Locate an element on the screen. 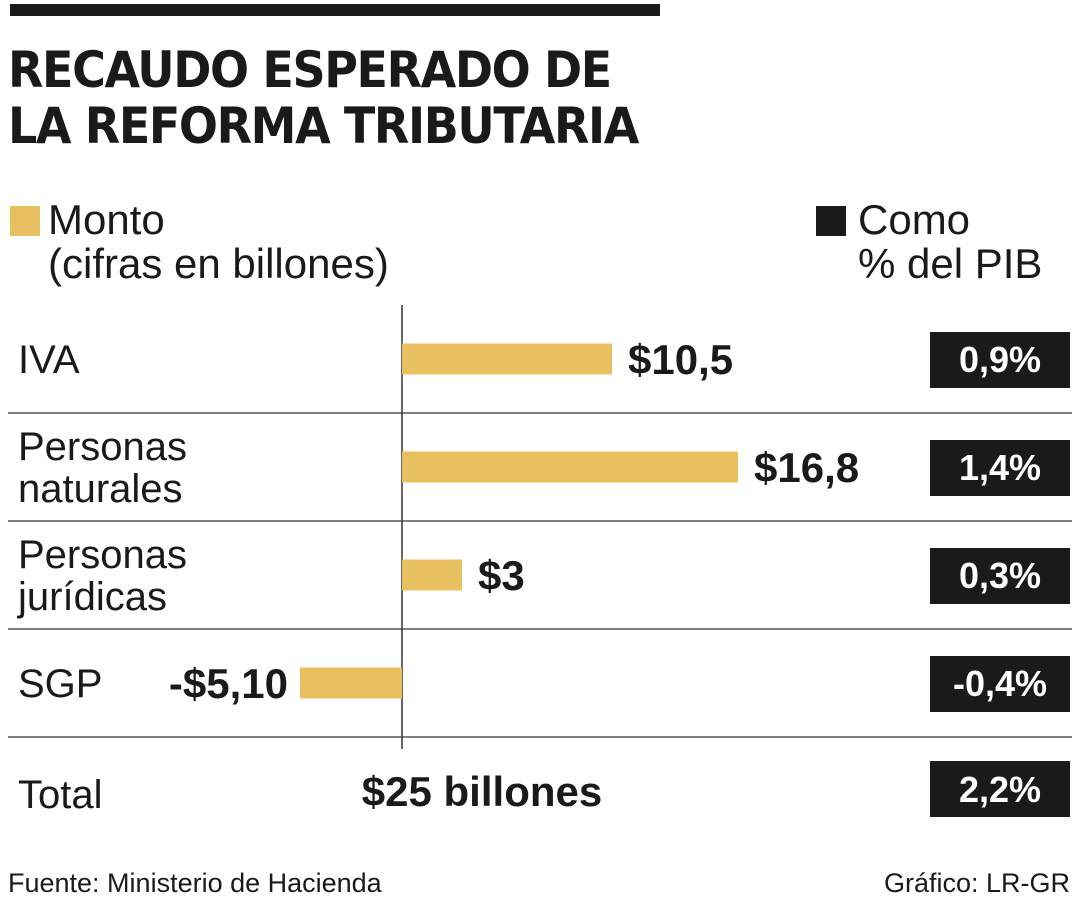 The image size is (1080, 900). pct-label: 0,3% is located at coordinates (1000, 575).